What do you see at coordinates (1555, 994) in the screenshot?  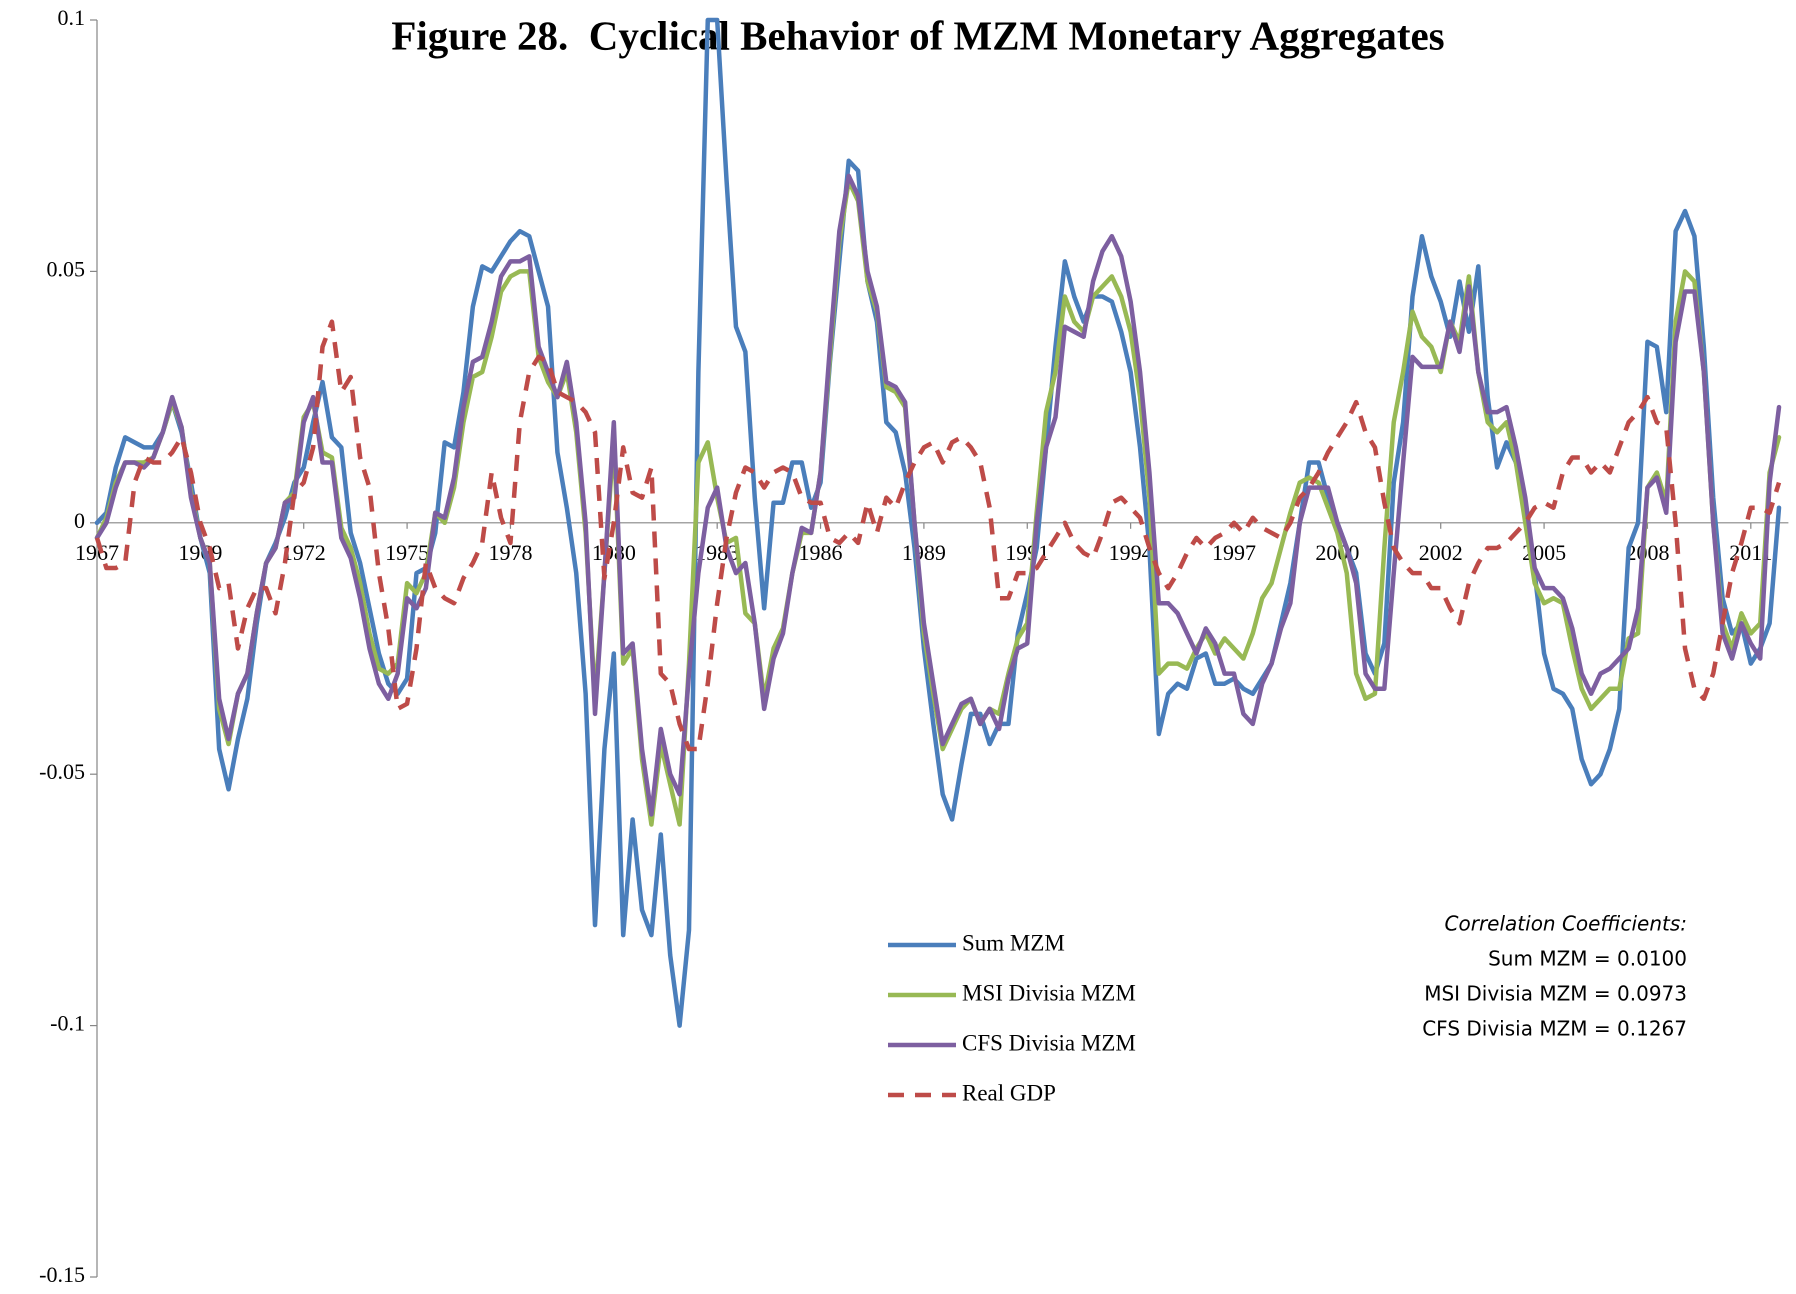 I see `annotation-line: MSI Divisia MZM = 0.0973` at bounding box center [1555, 994].